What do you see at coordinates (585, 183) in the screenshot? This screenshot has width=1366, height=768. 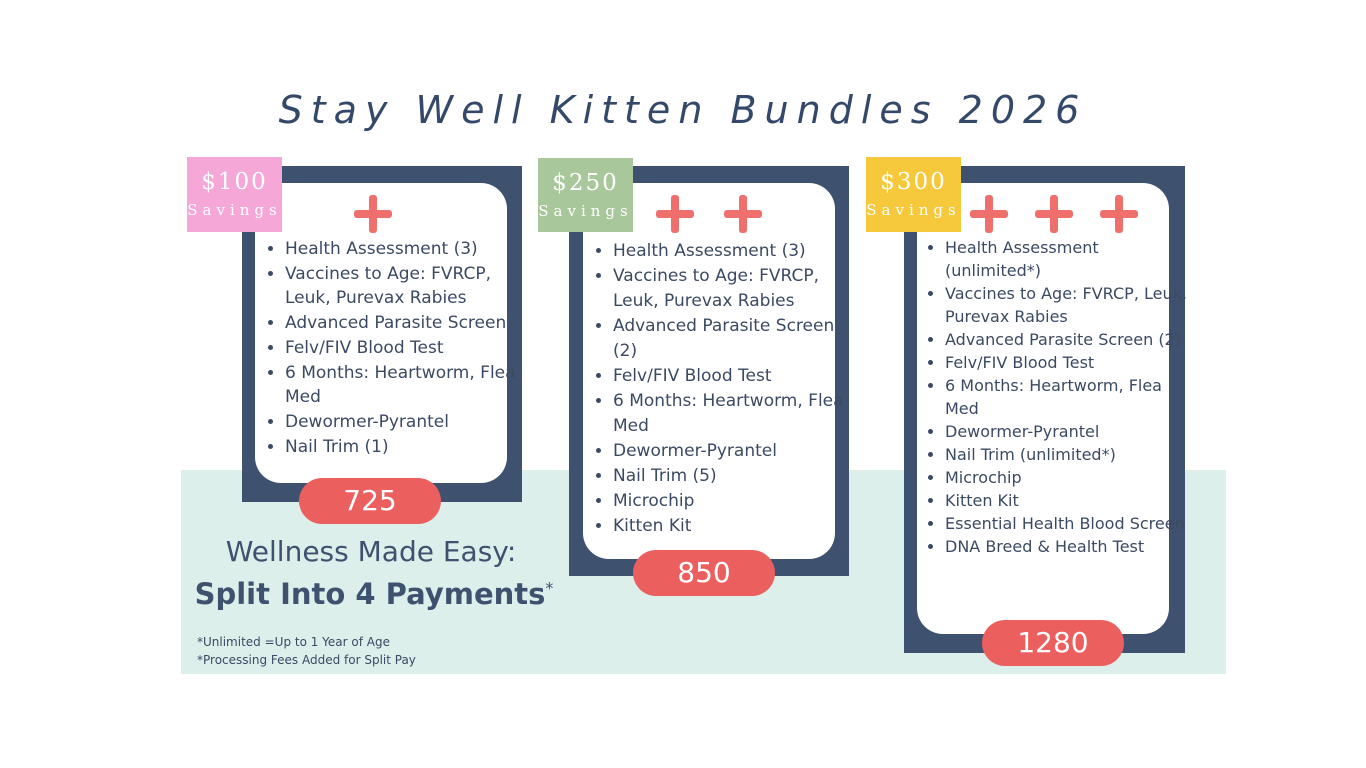 I see `savings-amount: $250` at bounding box center [585, 183].